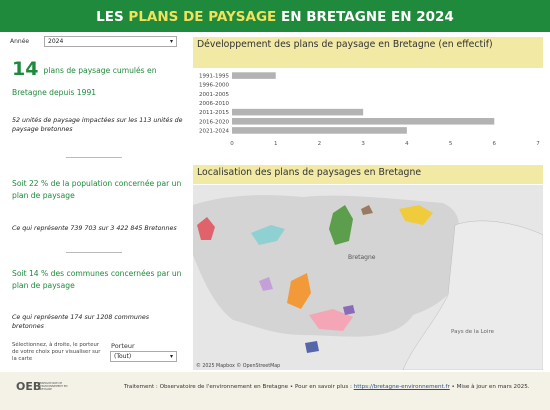 The width and height of the screenshot is (550, 410). I want to click on year-dropdown: 2024, so click(110, 41).